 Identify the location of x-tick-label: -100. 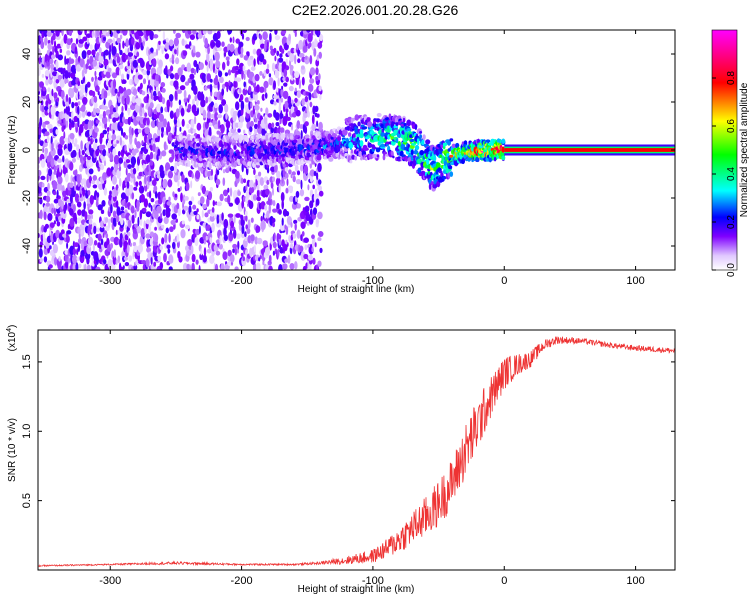
(373, 581).